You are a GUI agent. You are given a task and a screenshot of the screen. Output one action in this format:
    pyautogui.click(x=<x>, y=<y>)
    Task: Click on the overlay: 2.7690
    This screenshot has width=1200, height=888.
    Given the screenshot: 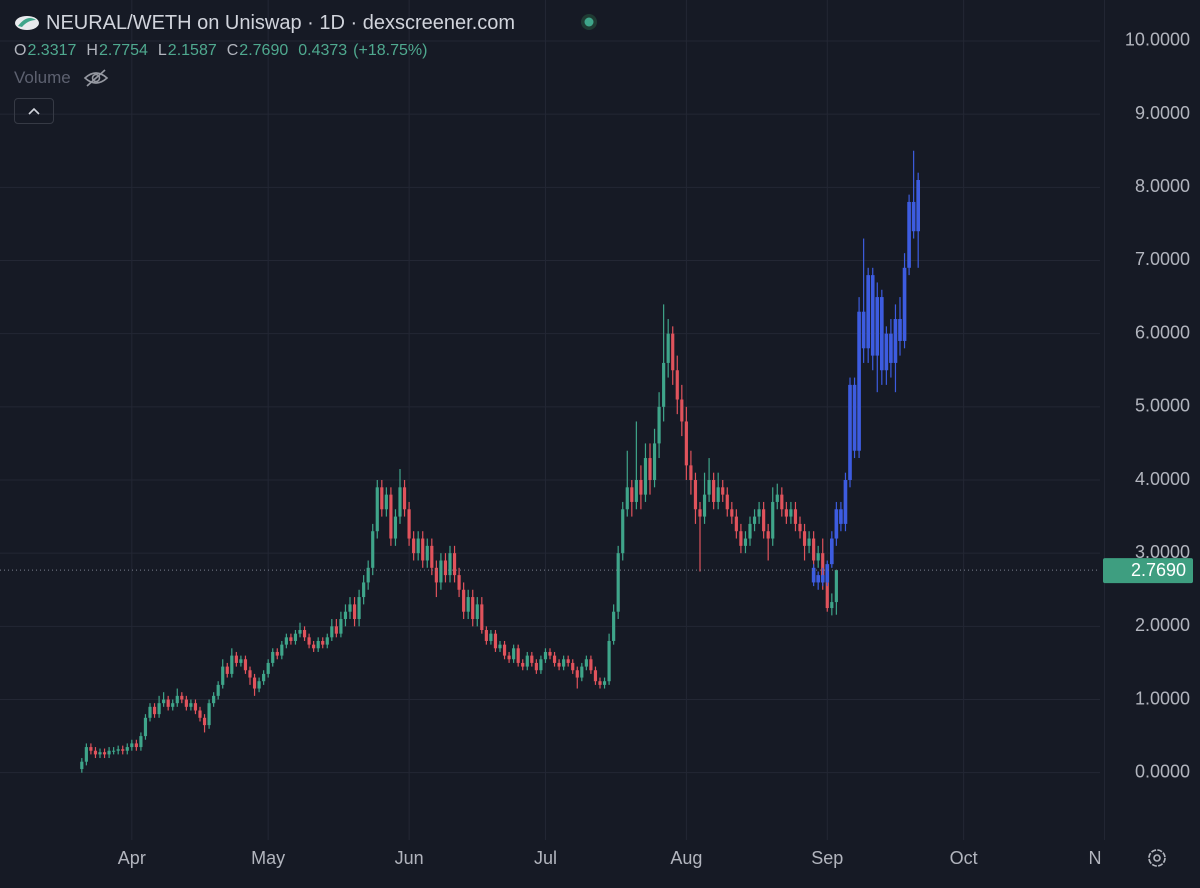 What is the action you would take?
    pyautogui.click(x=596, y=571)
    